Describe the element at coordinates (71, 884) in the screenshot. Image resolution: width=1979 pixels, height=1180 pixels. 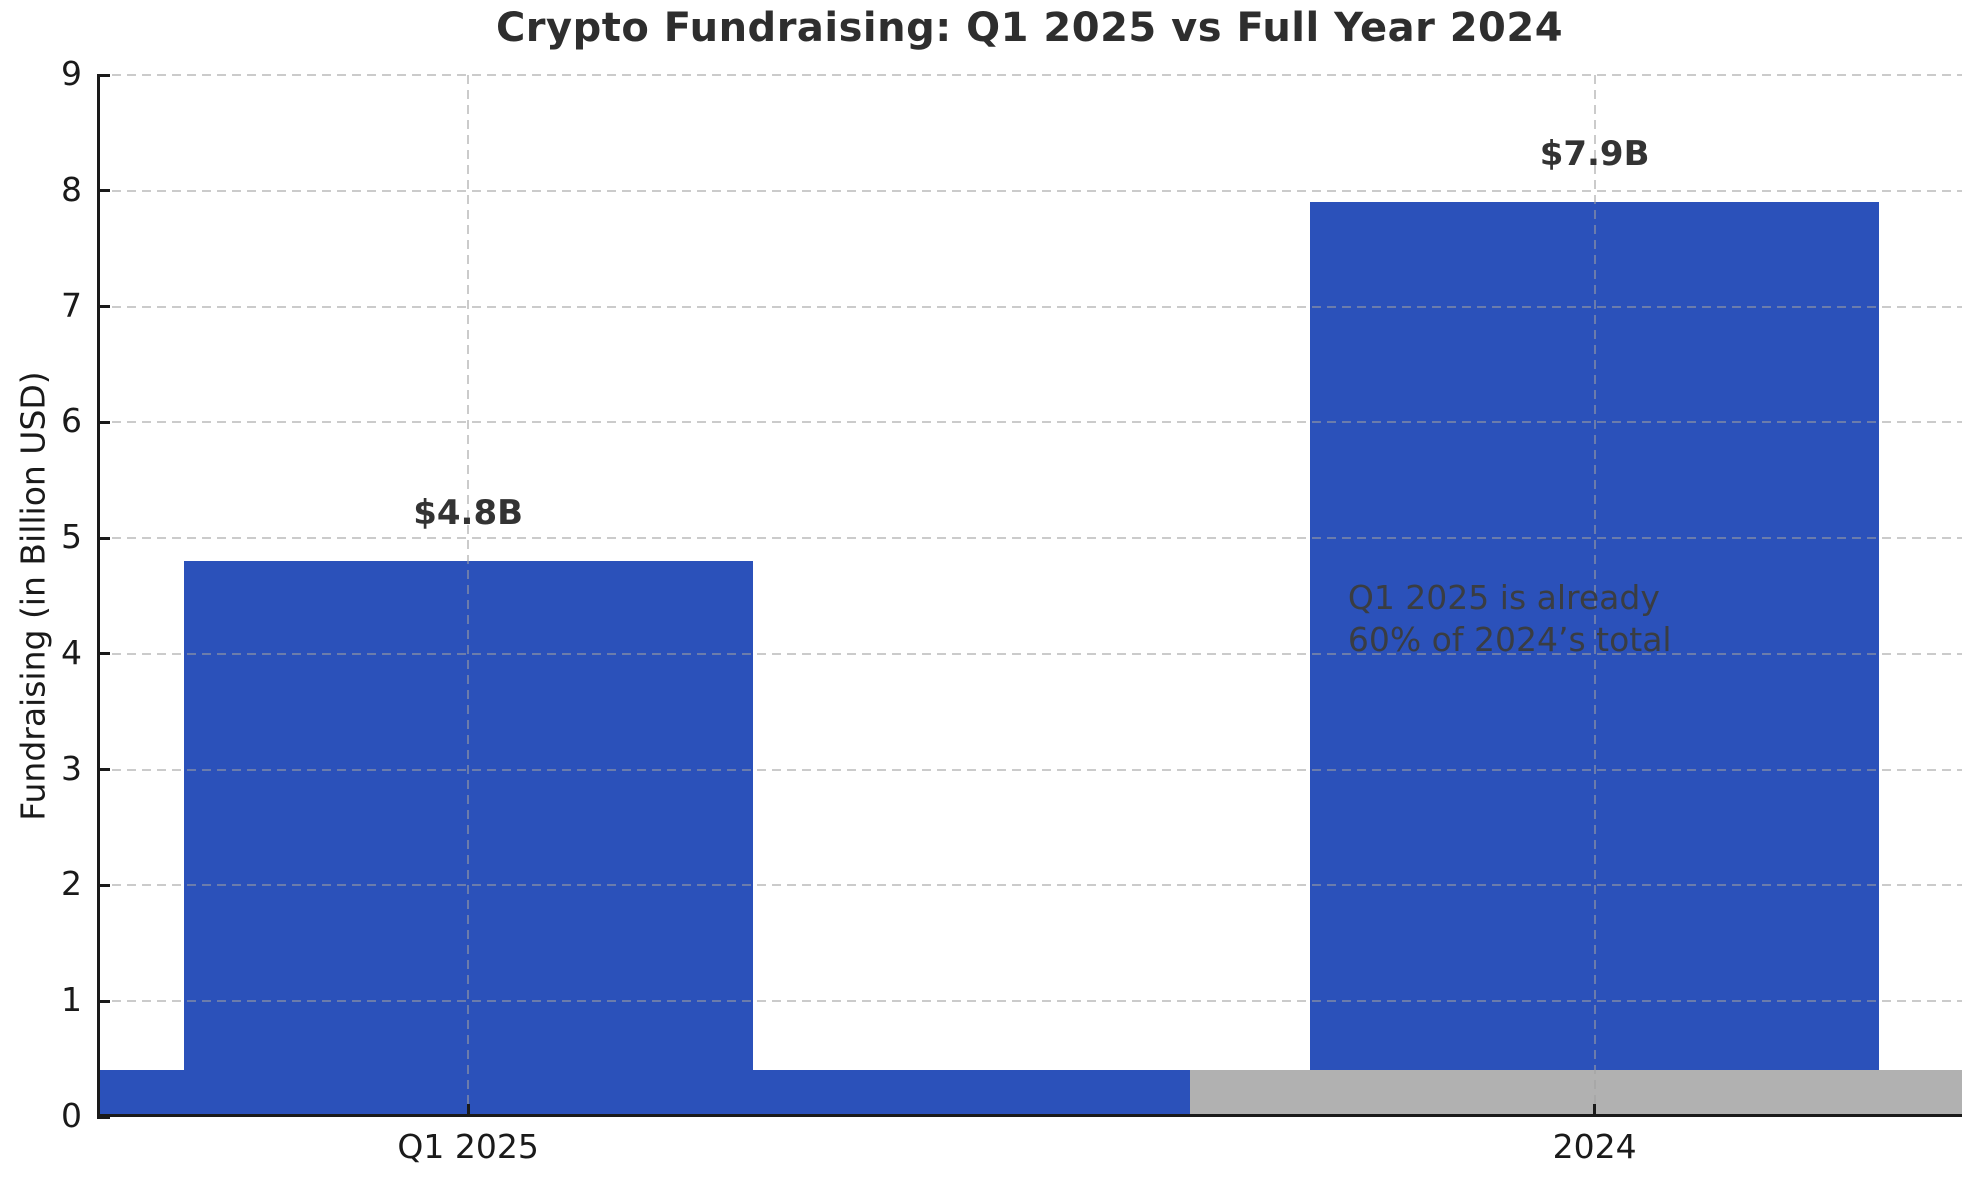
I see `y-tick-label: 2` at that location.